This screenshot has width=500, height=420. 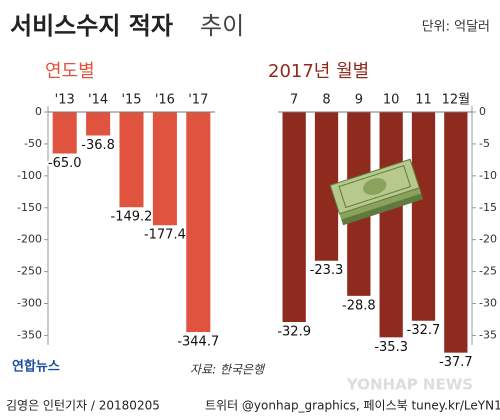 What do you see at coordinates (33, 143) in the screenshot?
I see `y-tick-label: -50` at bounding box center [33, 143].